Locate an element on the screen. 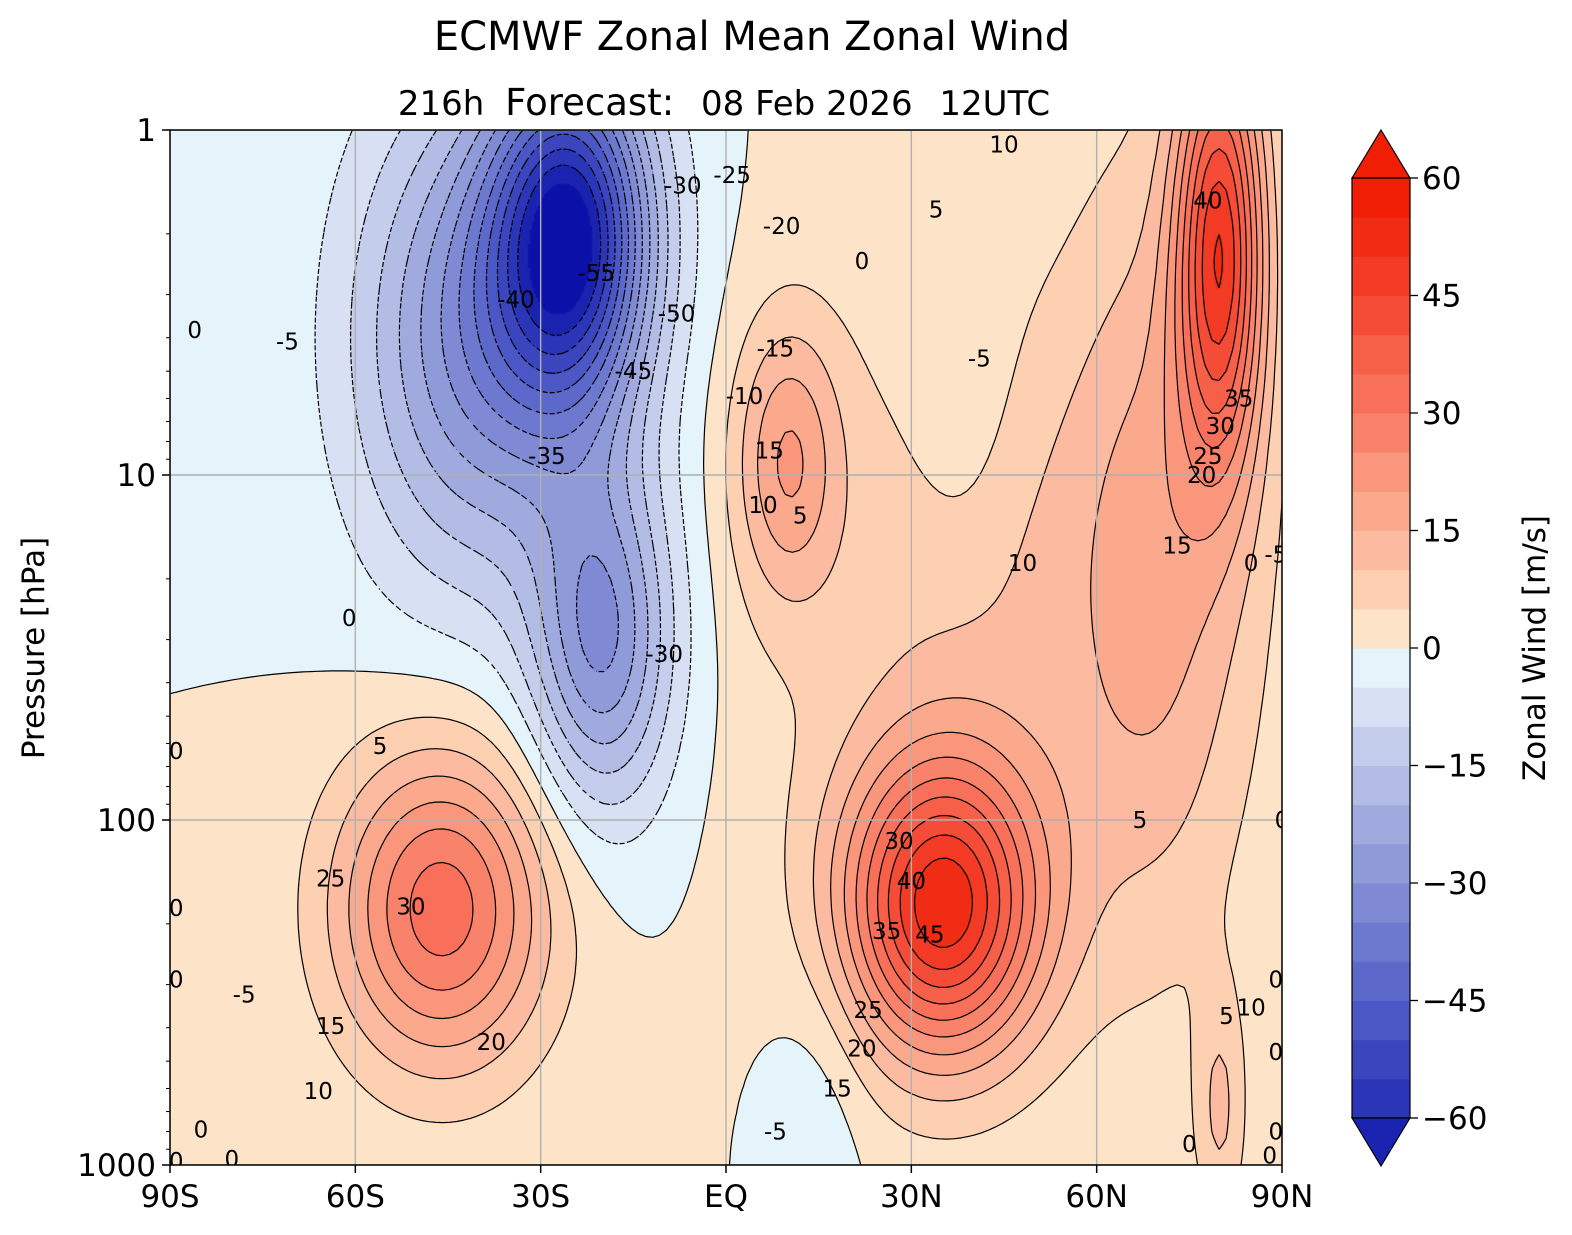 The image size is (1572, 1235). y-tick-label: 1 is located at coordinates (146, 131).